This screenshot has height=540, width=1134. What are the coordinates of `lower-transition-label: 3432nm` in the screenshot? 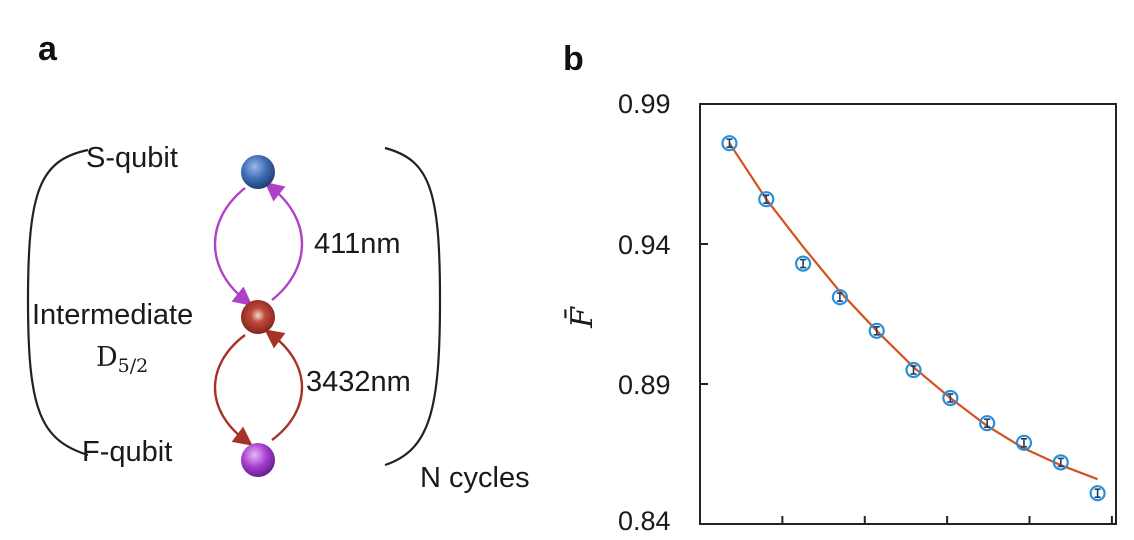 It's located at (358, 382).